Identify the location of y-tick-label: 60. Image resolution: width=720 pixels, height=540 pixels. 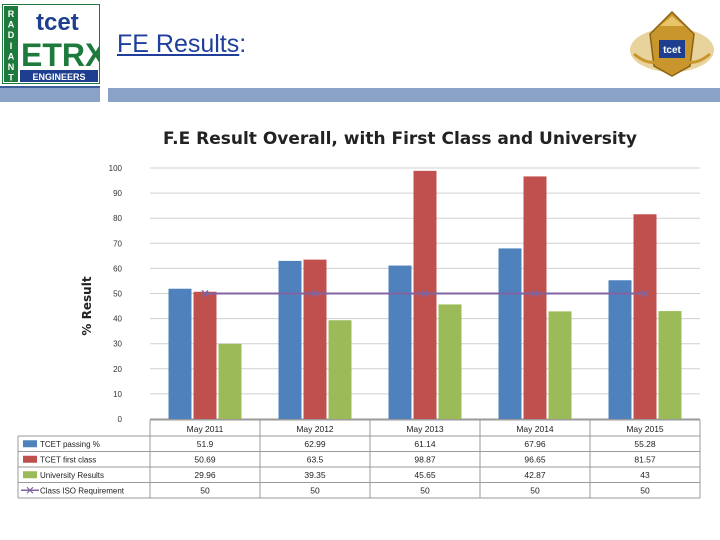
(117, 268).